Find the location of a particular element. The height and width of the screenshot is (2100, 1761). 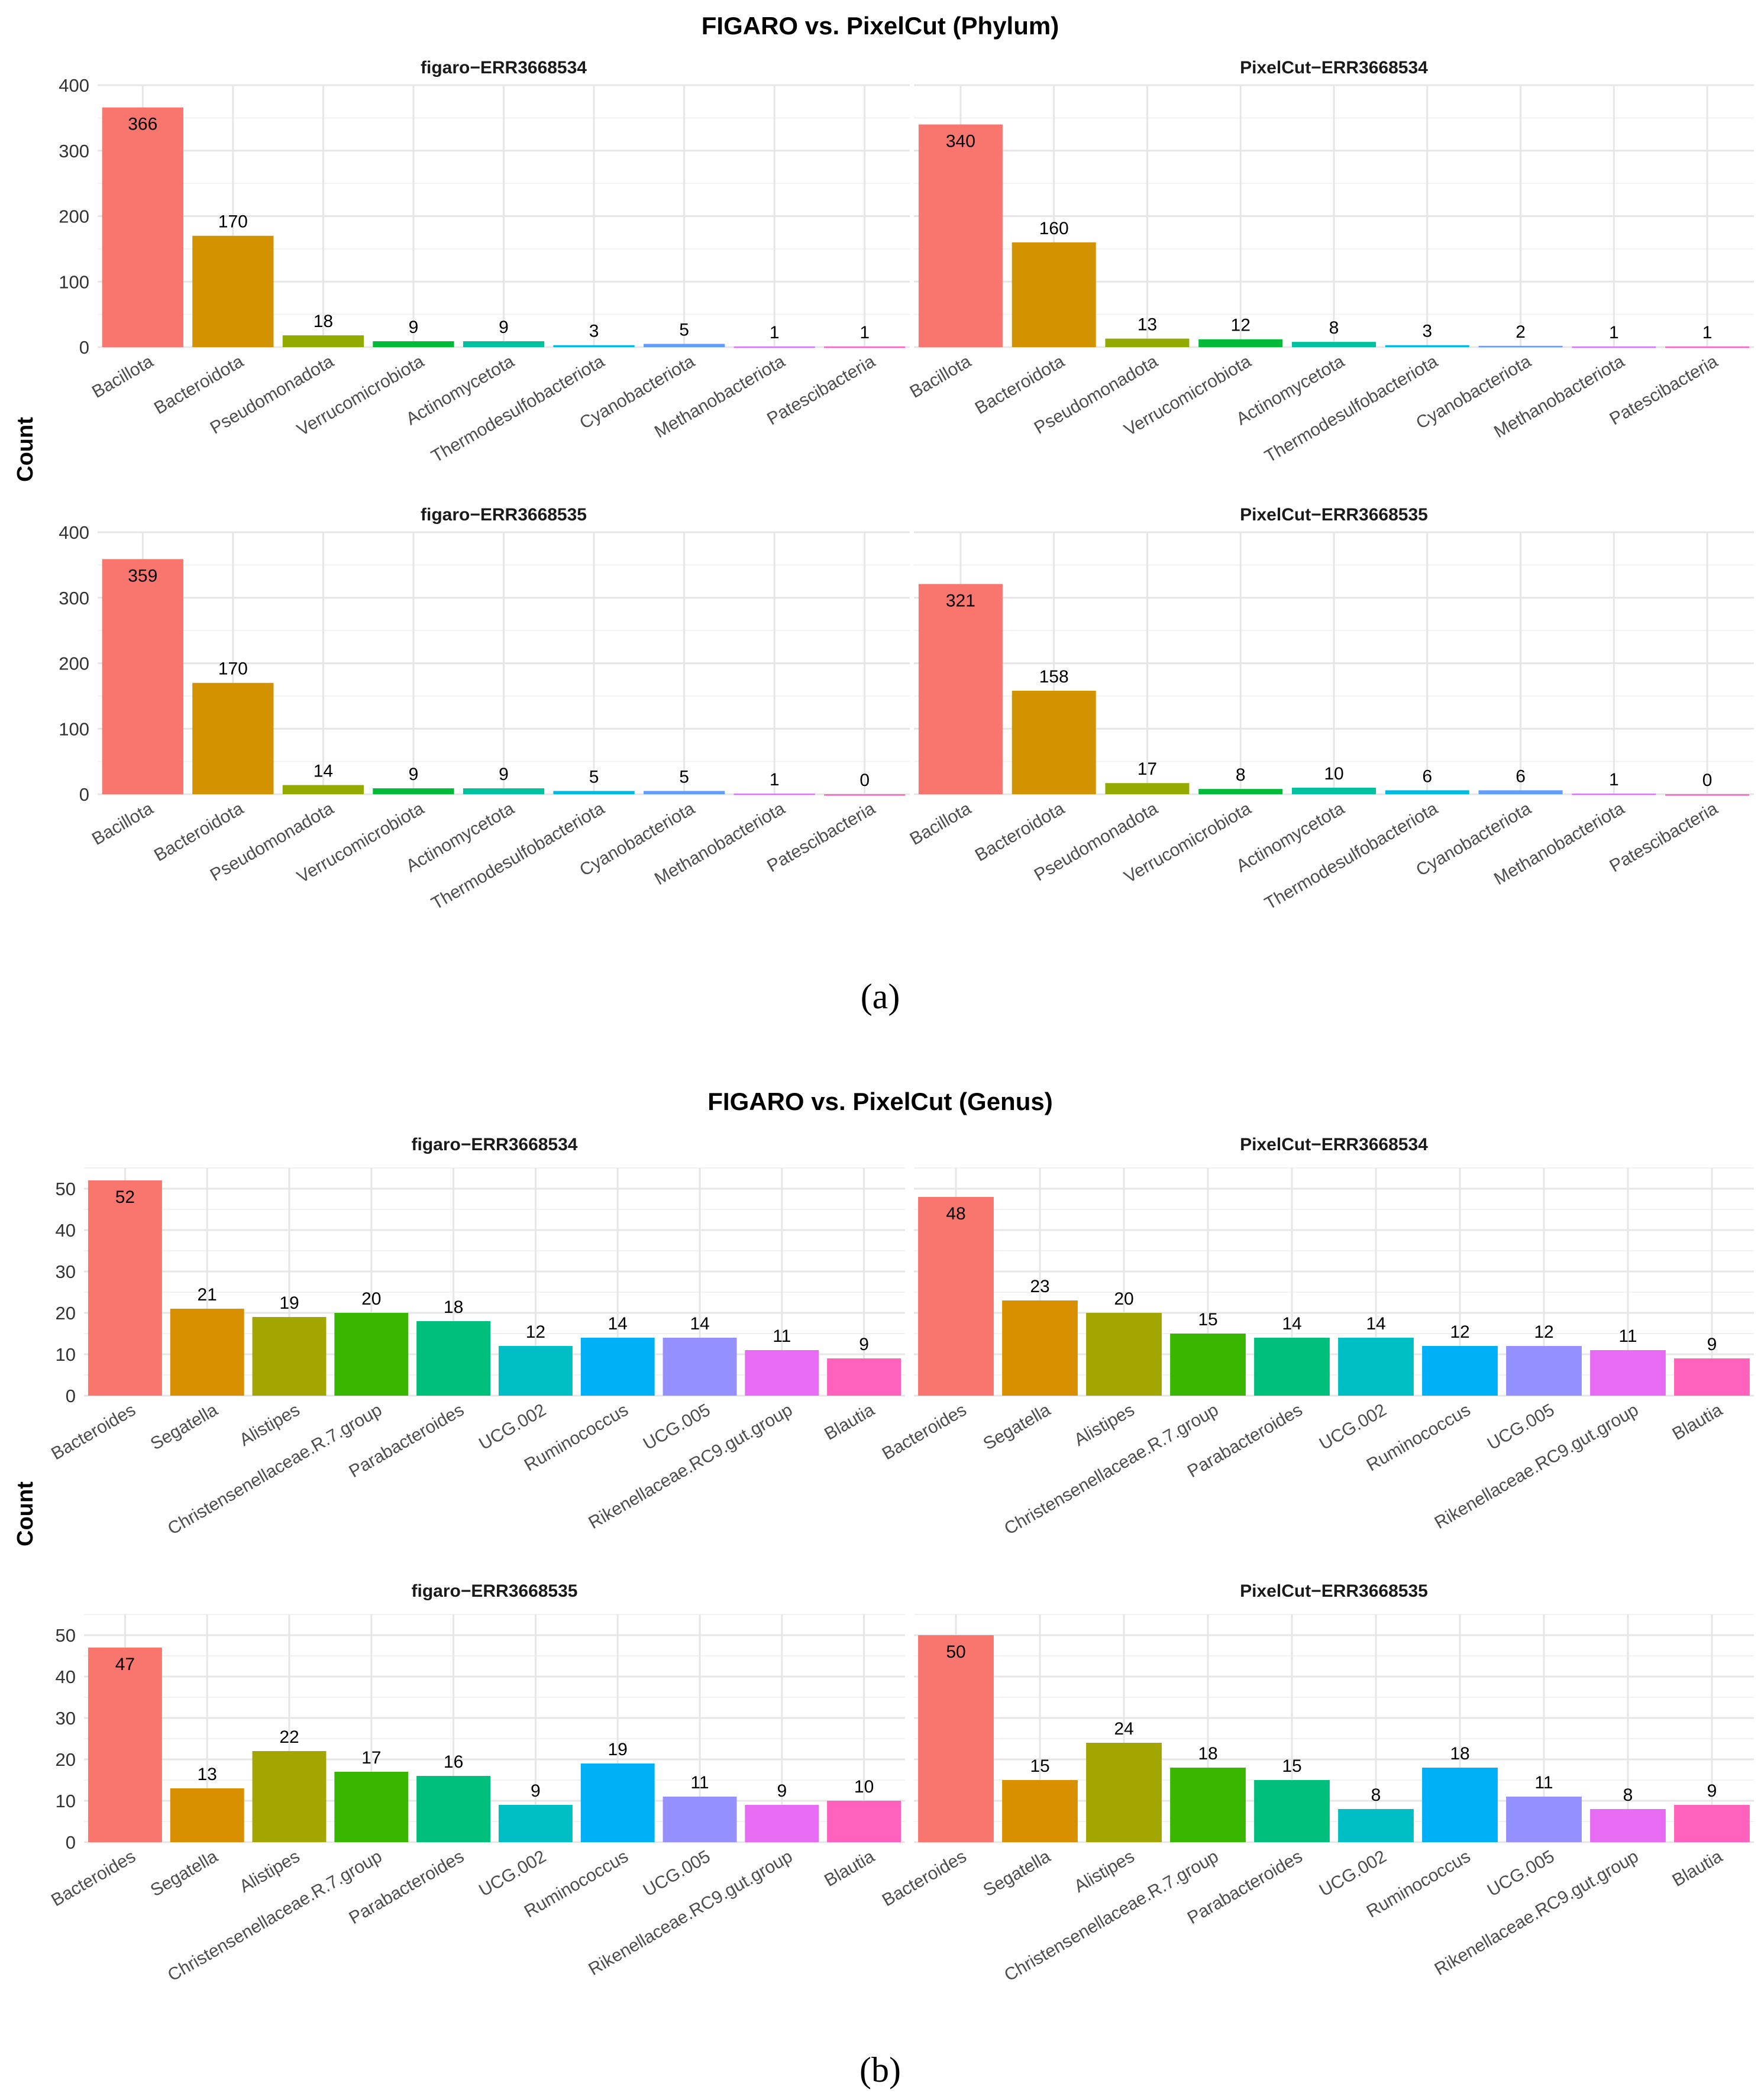

figure-a-caption: (a) is located at coordinates (880, 996).